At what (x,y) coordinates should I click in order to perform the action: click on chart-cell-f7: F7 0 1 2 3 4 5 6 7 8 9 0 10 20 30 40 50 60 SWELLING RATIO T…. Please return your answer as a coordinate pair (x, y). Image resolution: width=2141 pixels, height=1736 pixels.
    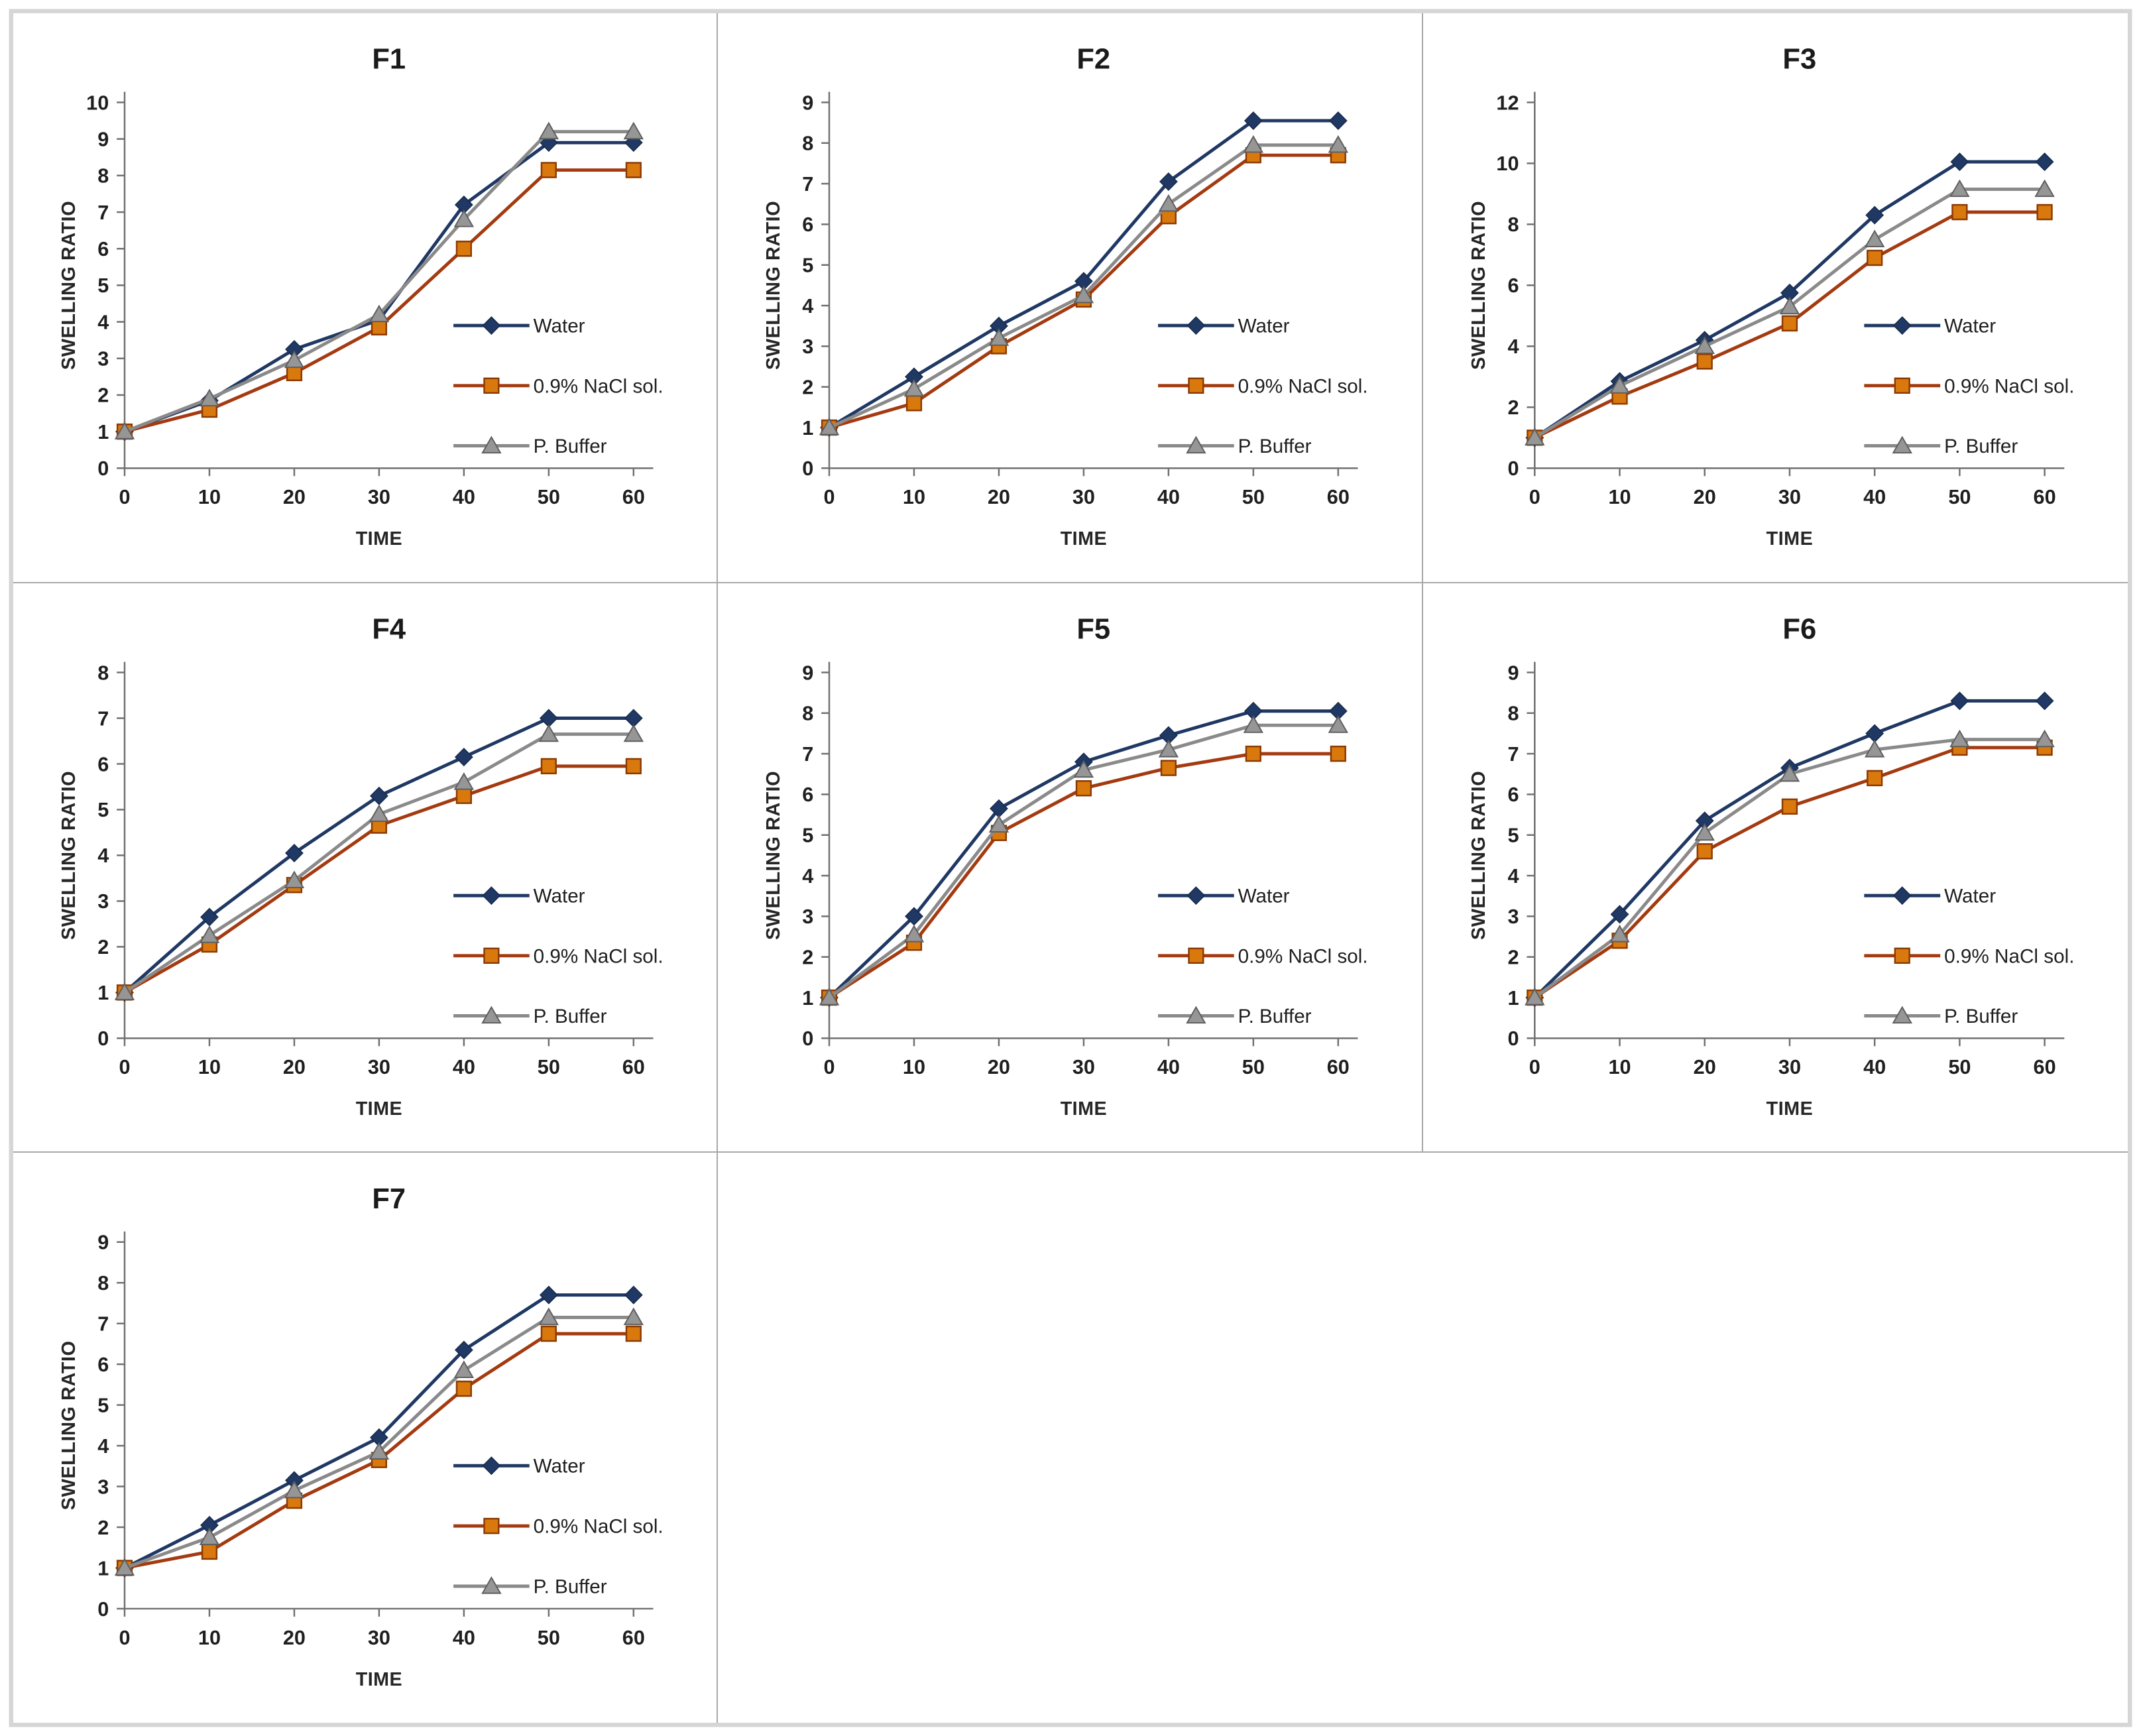
    Looking at the image, I should click on (366, 1438).